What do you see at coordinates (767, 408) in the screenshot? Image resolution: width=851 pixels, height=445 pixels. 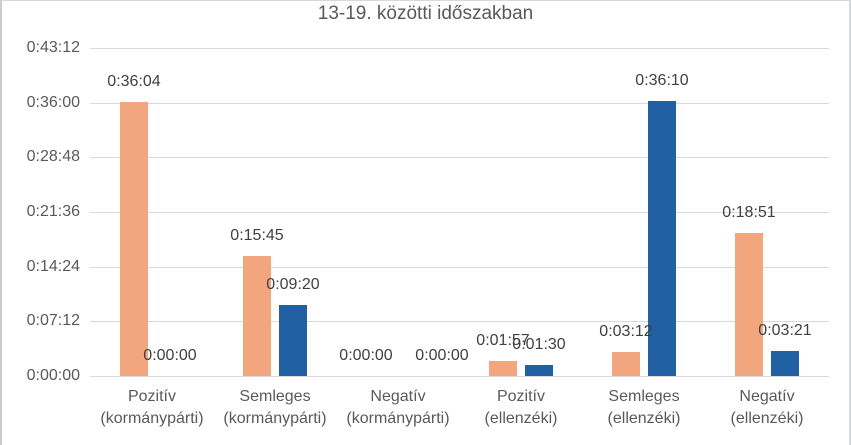 I see `category-label: Negatív (ellenzéki)` at bounding box center [767, 408].